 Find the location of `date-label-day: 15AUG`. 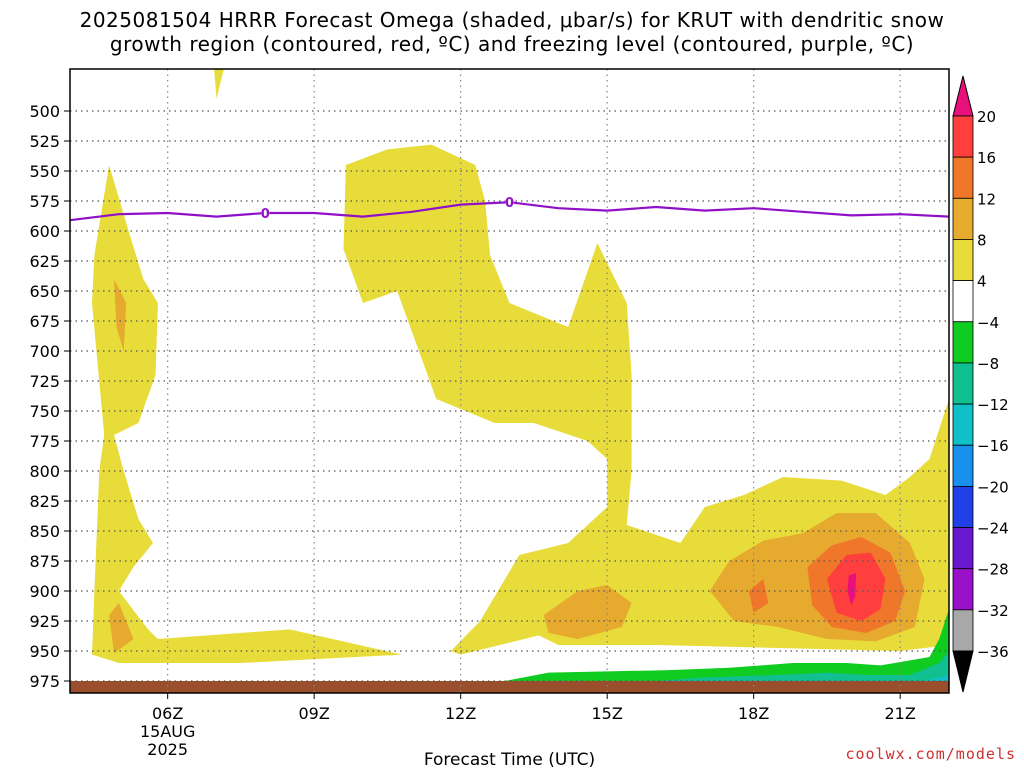

date-label-day: 15AUG is located at coordinates (167, 731).